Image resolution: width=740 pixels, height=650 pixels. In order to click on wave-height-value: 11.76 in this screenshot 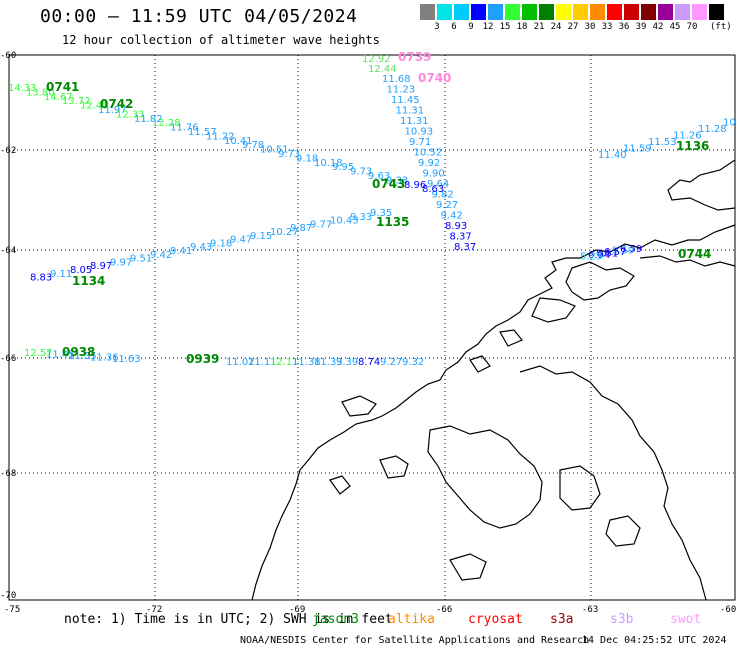, I will do `click(184, 128)`.